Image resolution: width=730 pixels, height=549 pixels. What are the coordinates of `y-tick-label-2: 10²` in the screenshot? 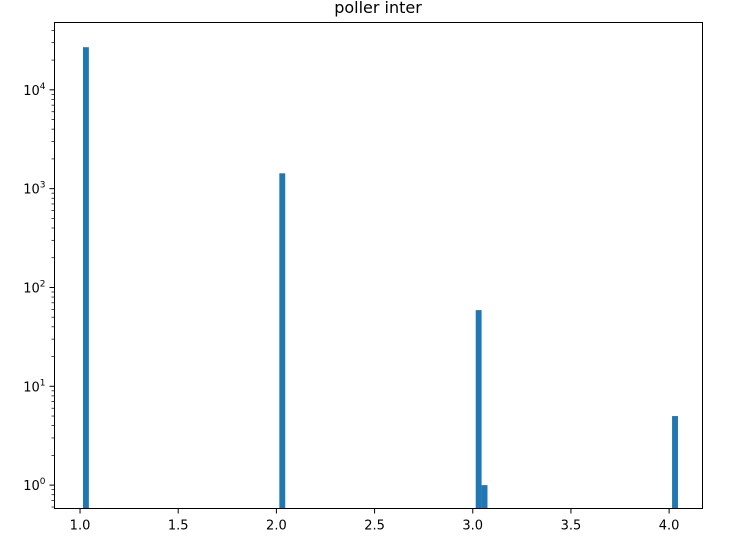 It's located at (34, 287).